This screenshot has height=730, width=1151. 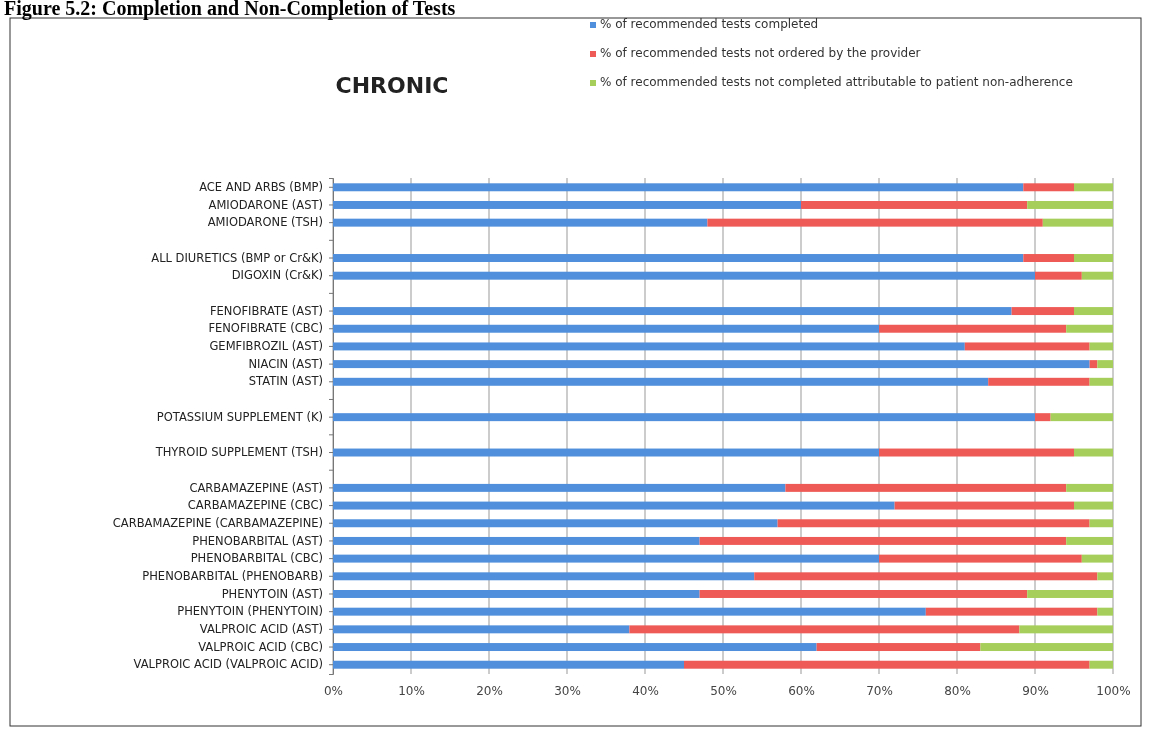 What do you see at coordinates (723, 690) in the screenshot?
I see `x-tick-label: 50%` at bounding box center [723, 690].